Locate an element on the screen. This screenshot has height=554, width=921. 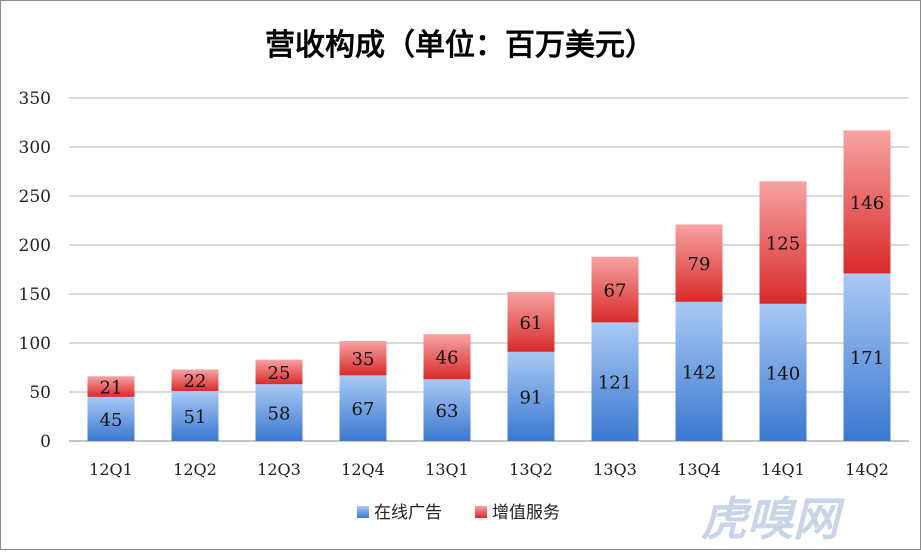
data-label: 61 is located at coordinates (531, 323).